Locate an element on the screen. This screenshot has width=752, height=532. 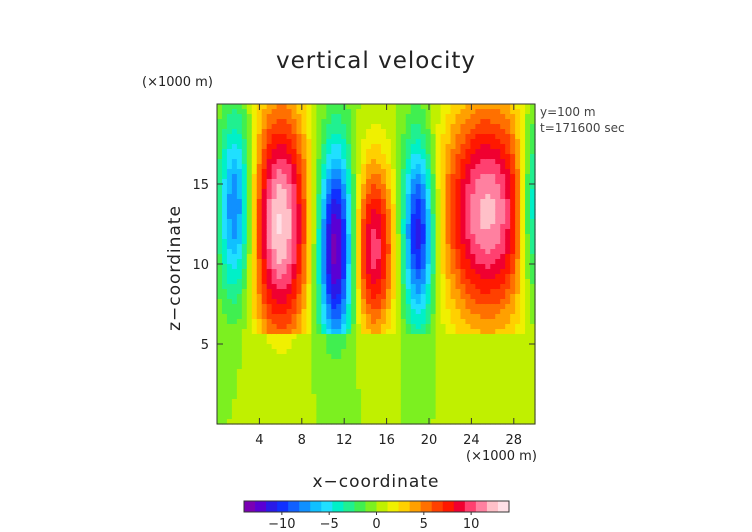
chart-title: vertical velocity is located at coordinates (376, 61).